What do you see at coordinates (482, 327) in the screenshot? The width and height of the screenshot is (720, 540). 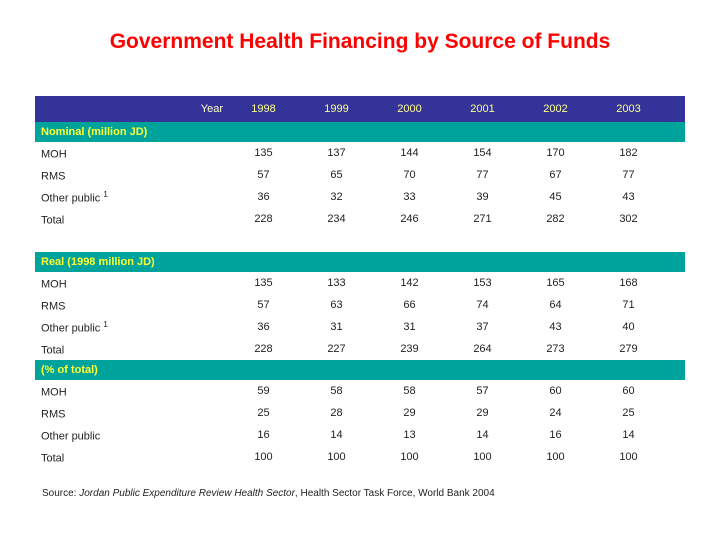 I see `value-cell: 37` at bounding box center [482, 327].